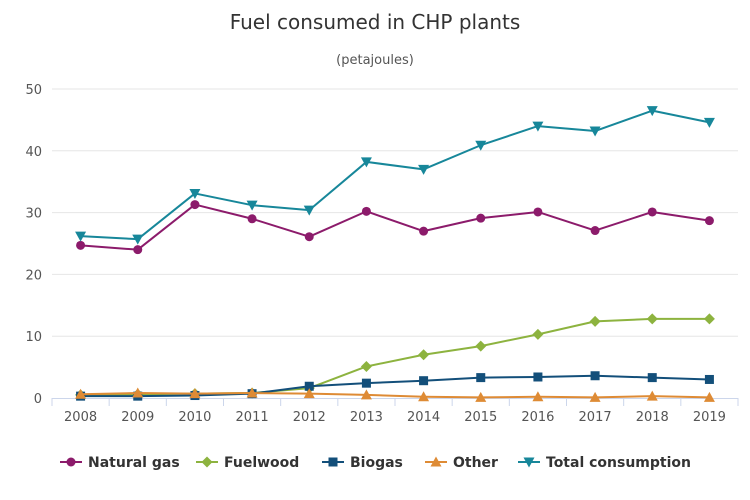 This screenshot has width=750, height=500. What do you see at coordinates (252, 417) in the screenshot?
I see `x-tick-label: 2011` at bounding box center [252, 417].